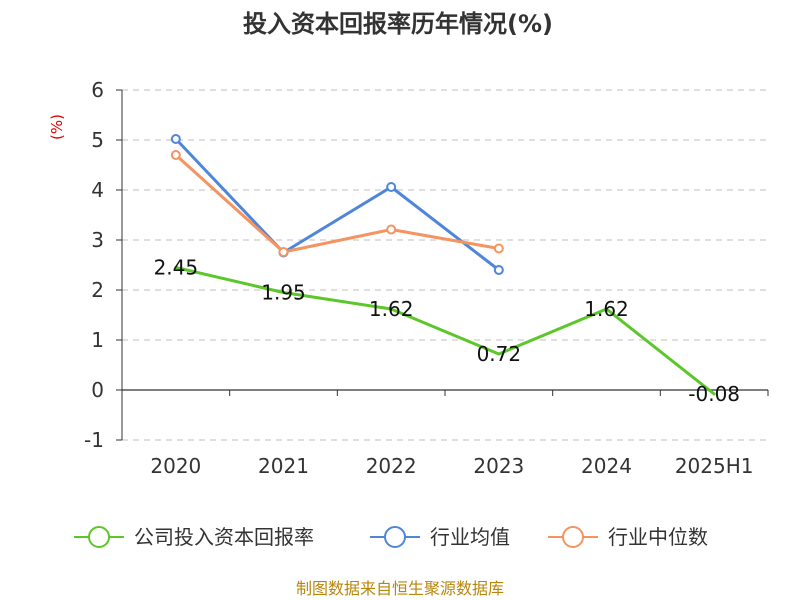 The image size is (800, 600). What do you see at coordinates (97, 290) in the screenshot?
I see `y-tick-label: 2` at bounding box center [97, 290].